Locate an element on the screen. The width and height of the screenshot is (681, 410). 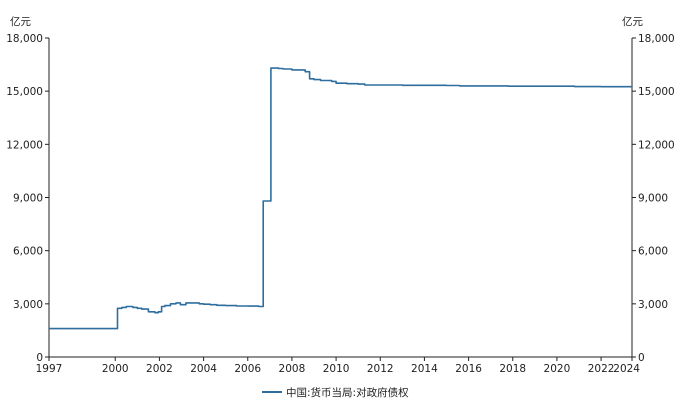
left-tick-label: 18,000 is located at coordinates (24, 39).